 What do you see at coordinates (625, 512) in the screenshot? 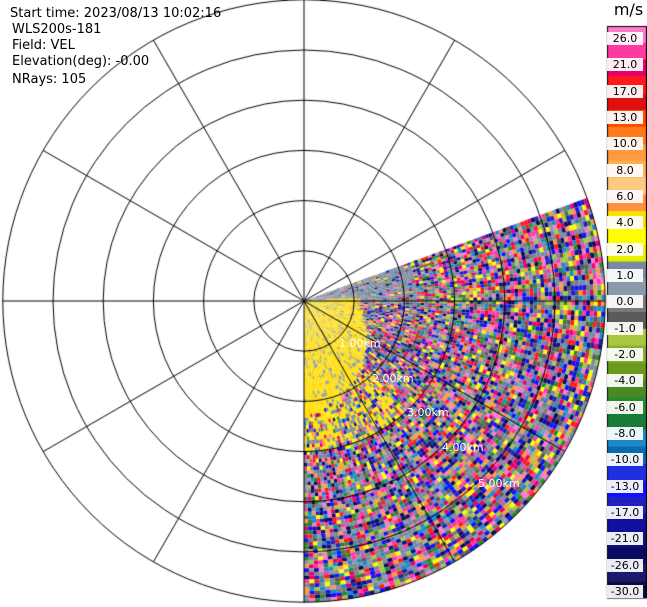
I see `colorbar-tick-label: -17.0` at bounding box center [625, 512].